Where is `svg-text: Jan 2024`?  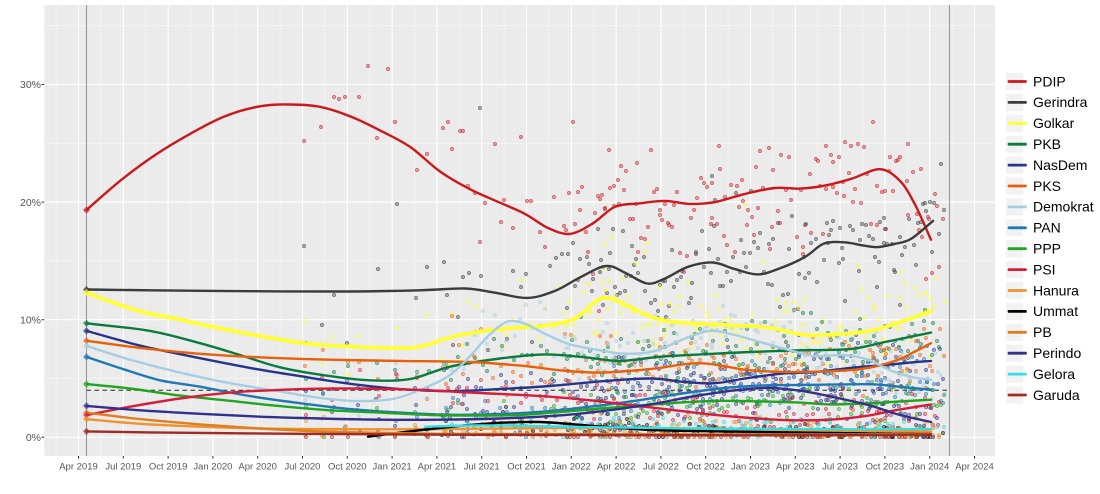
svg-text: Jan 2024 is located at coordinates (929, 467).